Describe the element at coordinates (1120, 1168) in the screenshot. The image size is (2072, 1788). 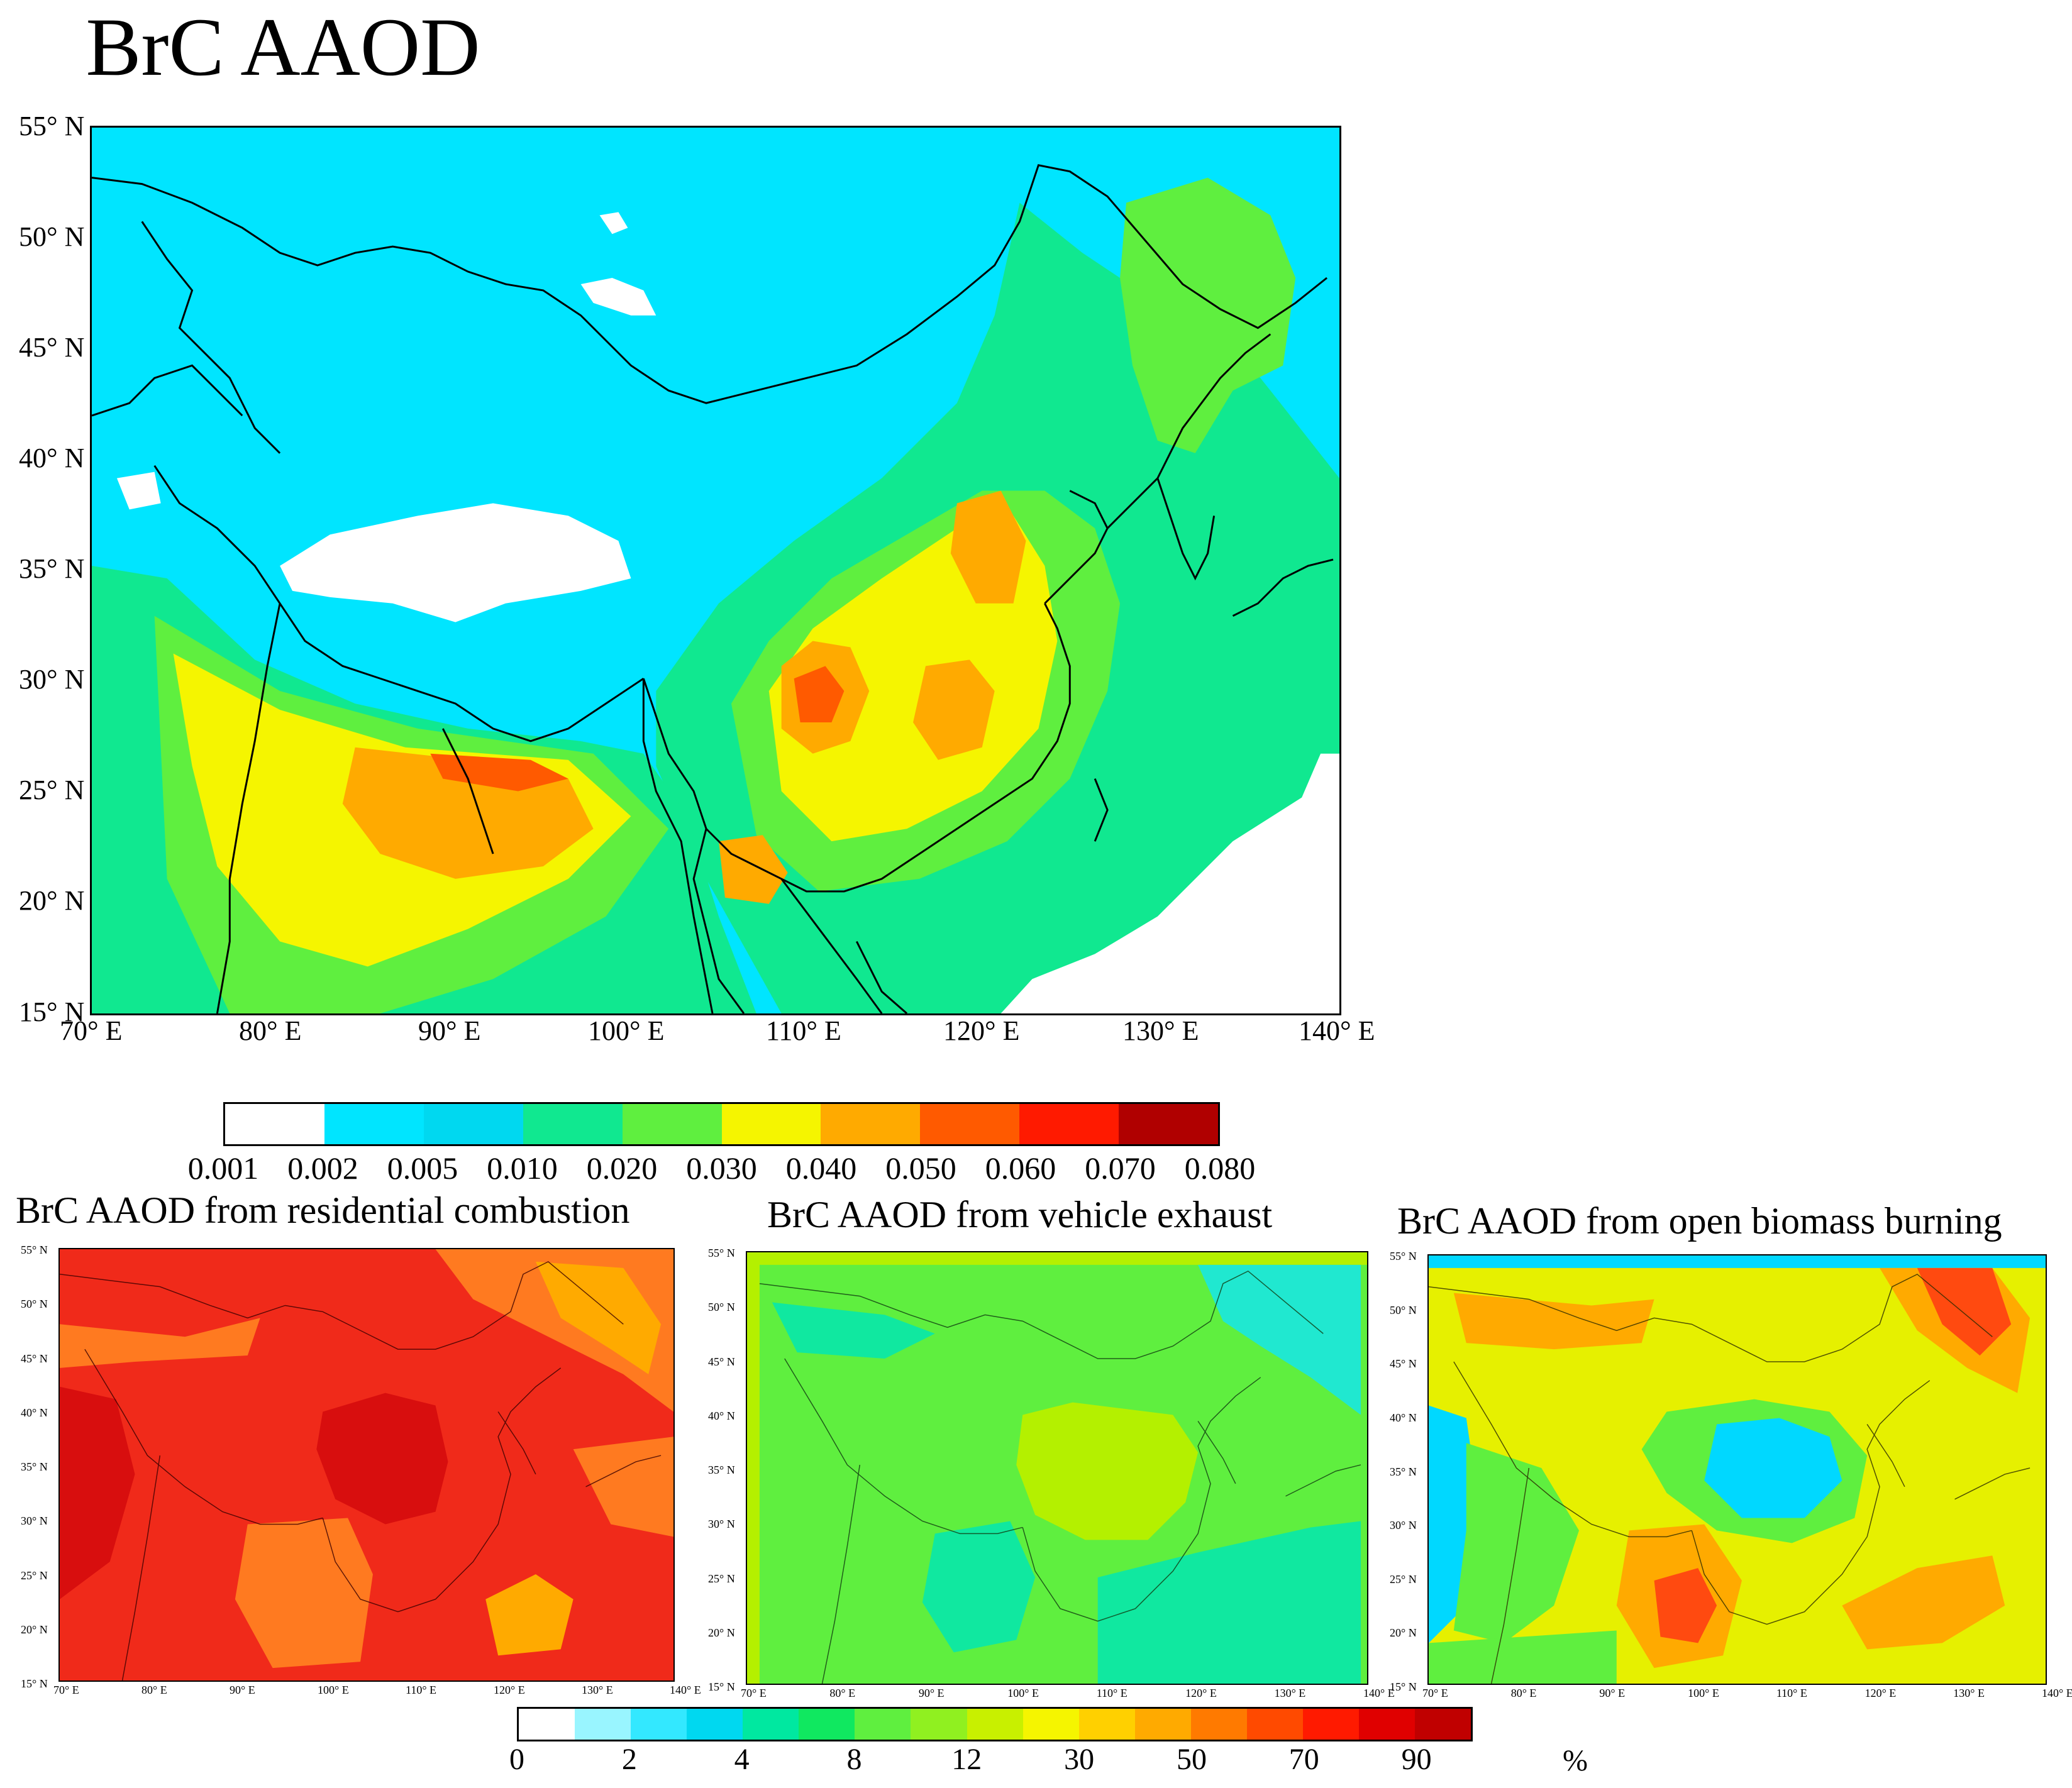
I see `colorbar-tick-label: 0.070` at that location.